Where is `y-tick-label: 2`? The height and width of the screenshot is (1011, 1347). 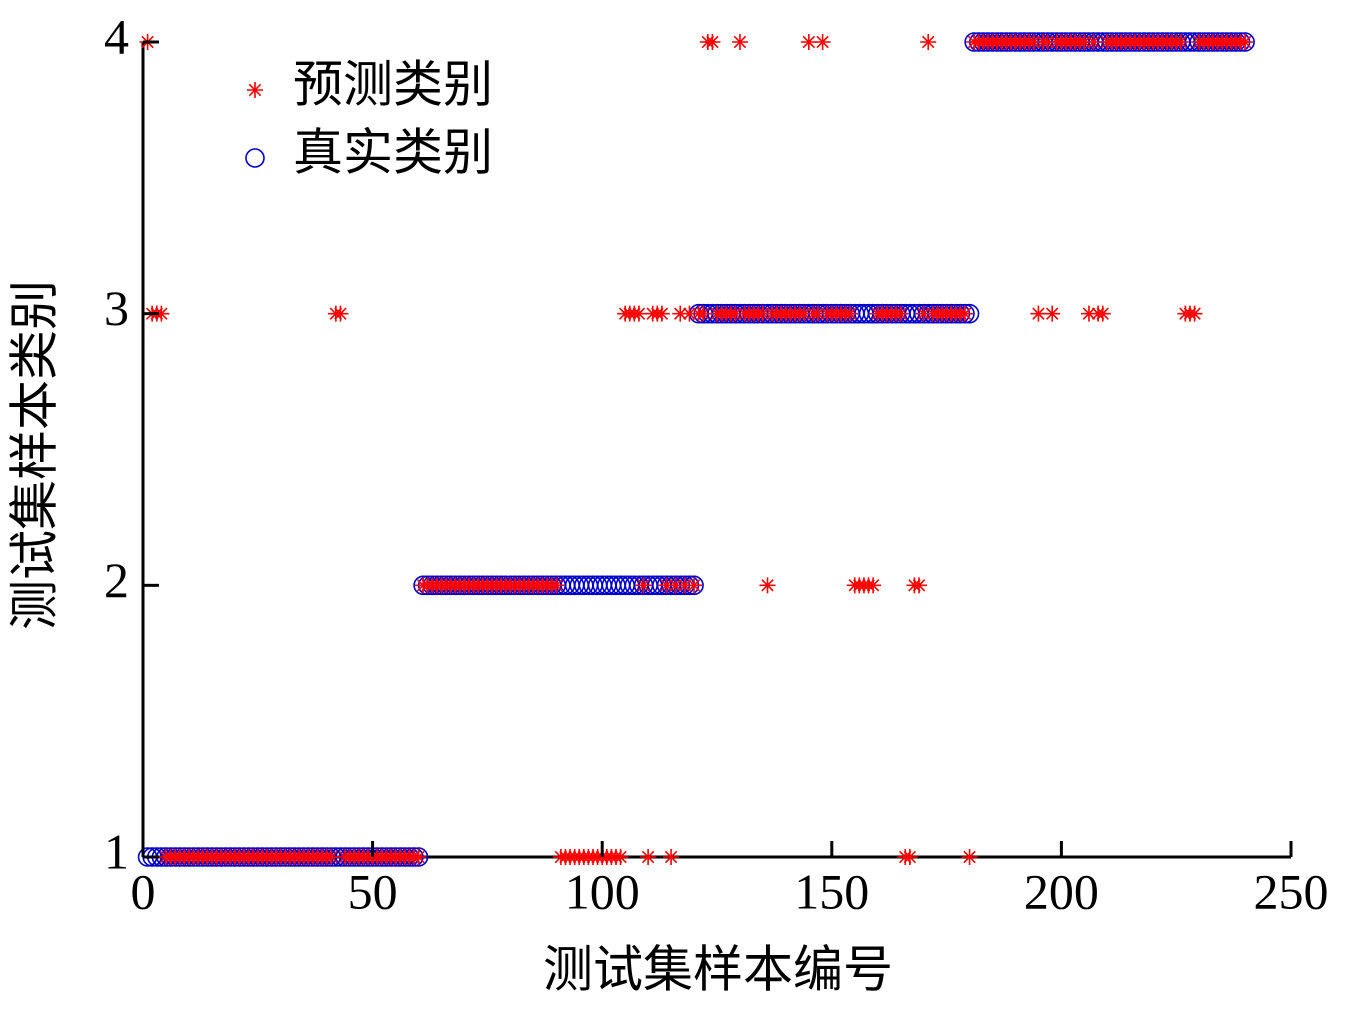 y-tick-label: 2 is located at coordinates (116, 580).